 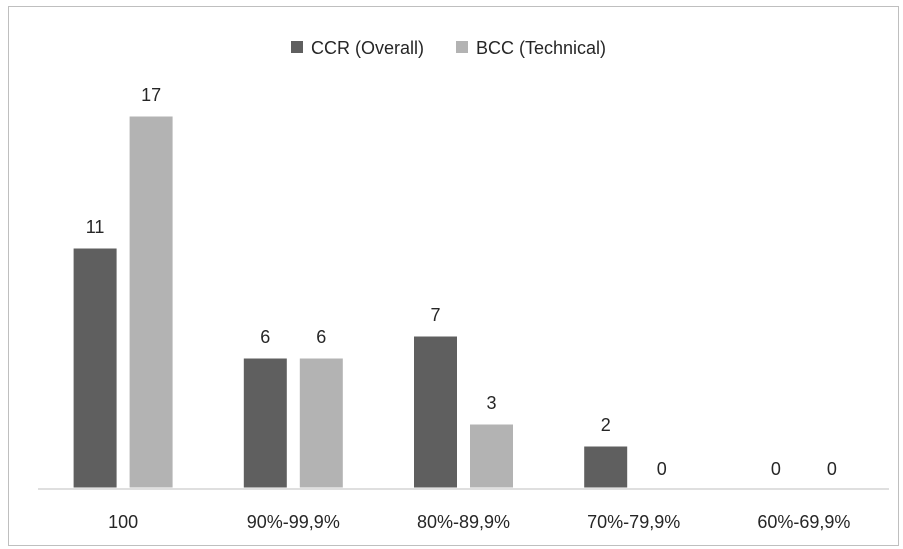 I want to click on category-label-3: 70%-79,9%, so click(x=633, y=522).